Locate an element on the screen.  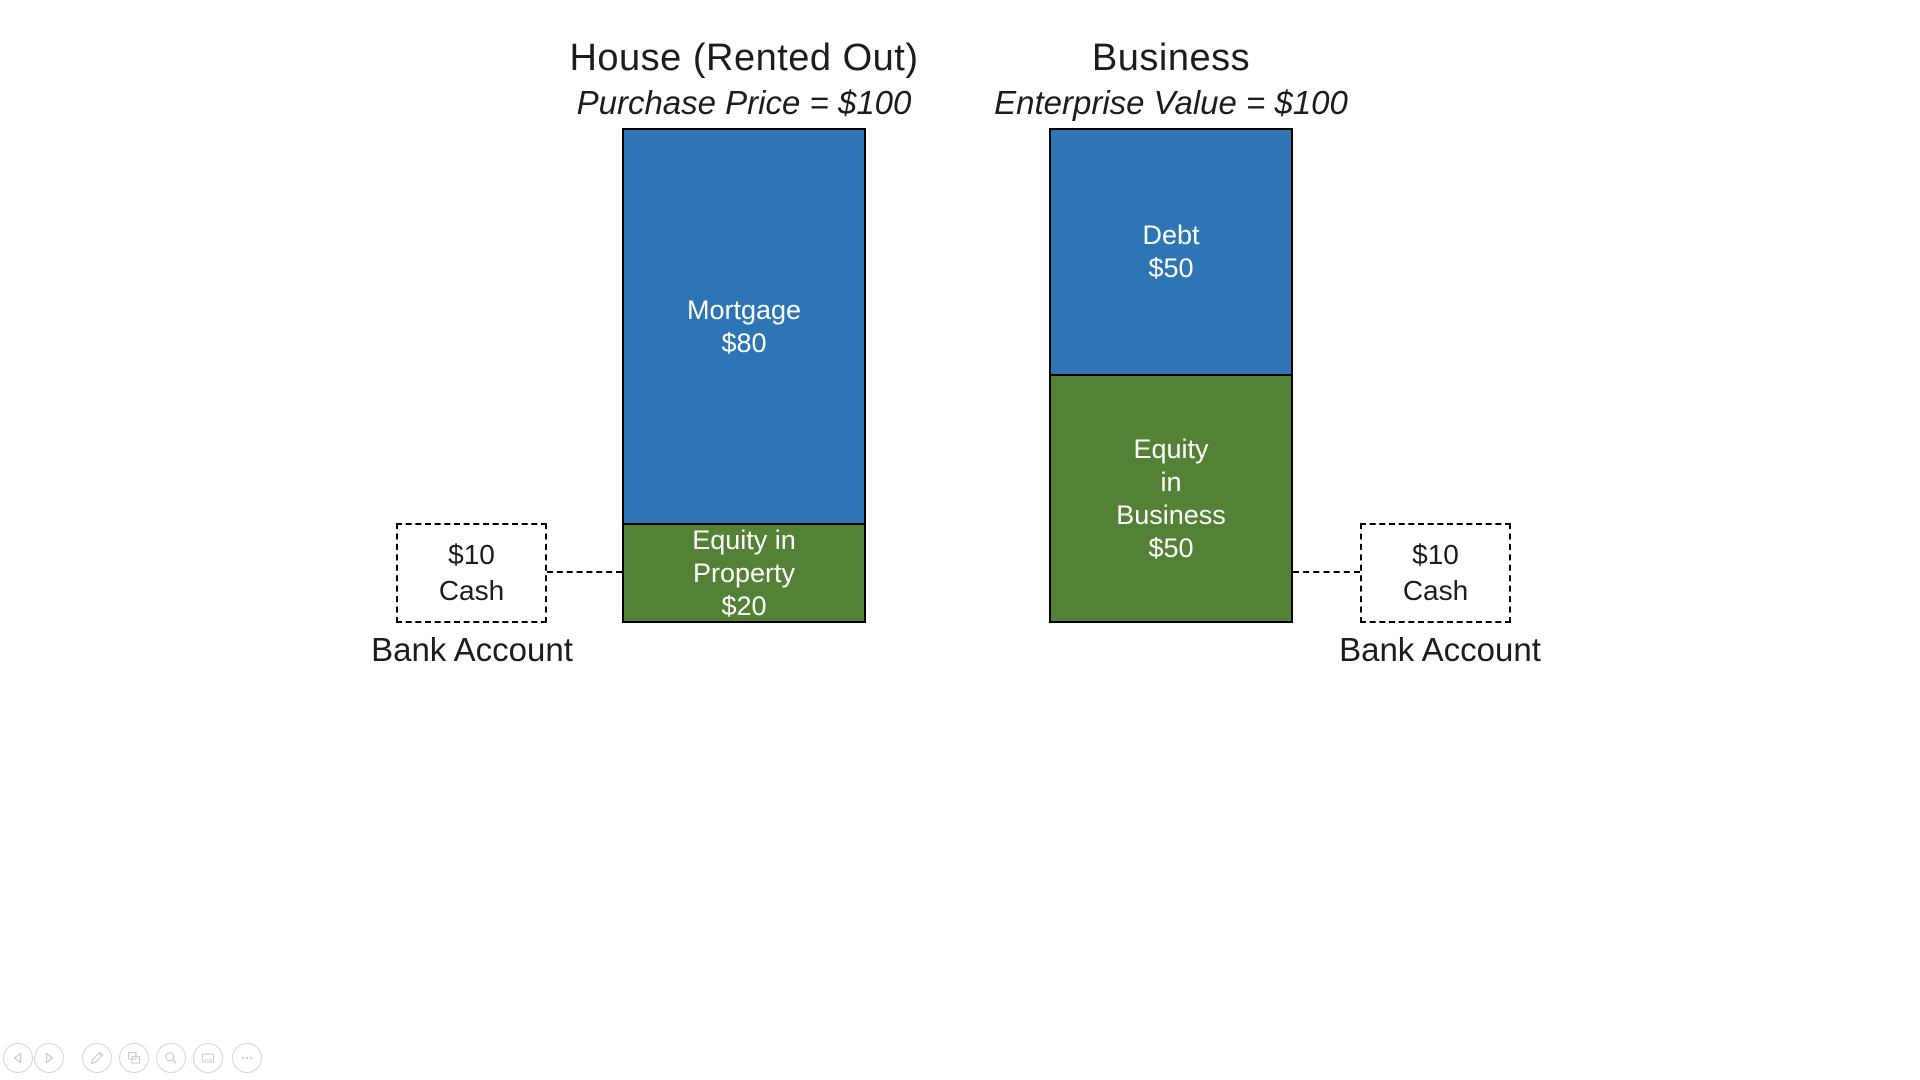
equity-property-label-line1: Equity in is located at coordinates (744, 539).